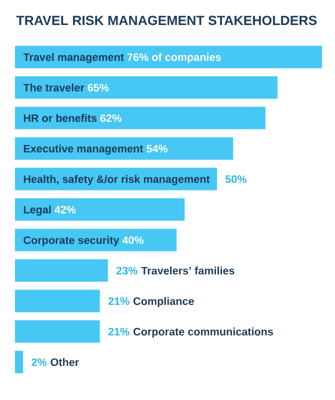 This screenshot has height=400, width=335. Describe the element at coordinates (166, 21) in the screenshot. I see `chart-title: TRAVEL RISK MANAGEMENT STAKEHOLDERS` at that location.